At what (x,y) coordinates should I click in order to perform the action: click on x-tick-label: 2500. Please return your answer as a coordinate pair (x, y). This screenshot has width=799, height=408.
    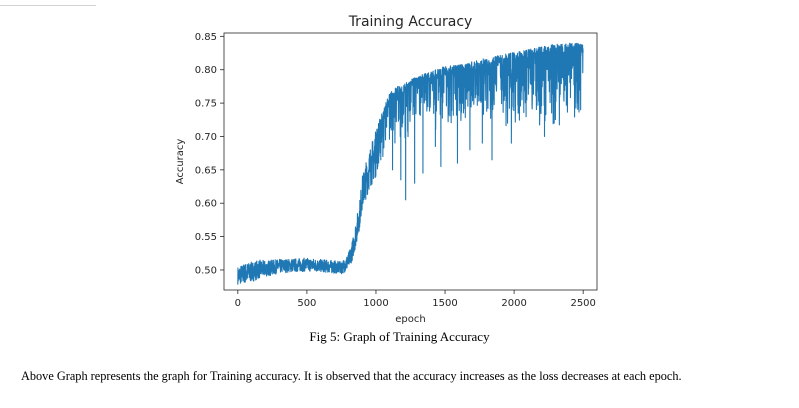
    Looking at the image, I should click on (582, 303).